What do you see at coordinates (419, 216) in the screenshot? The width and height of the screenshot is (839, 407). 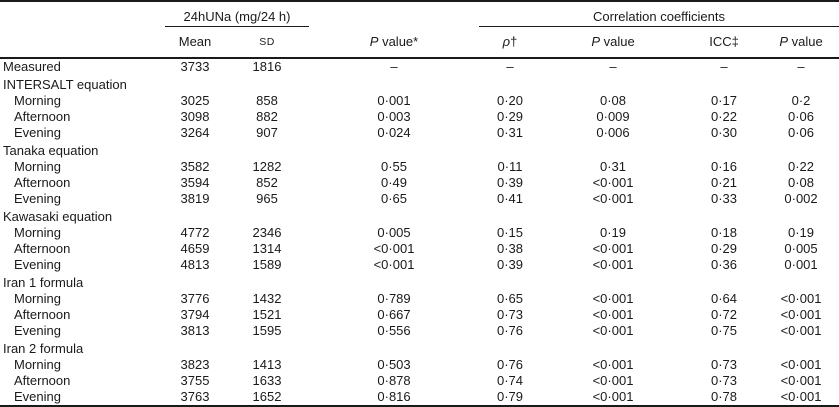 I see `group-row: Kawasaki equation` at bounding box center [419, 216].